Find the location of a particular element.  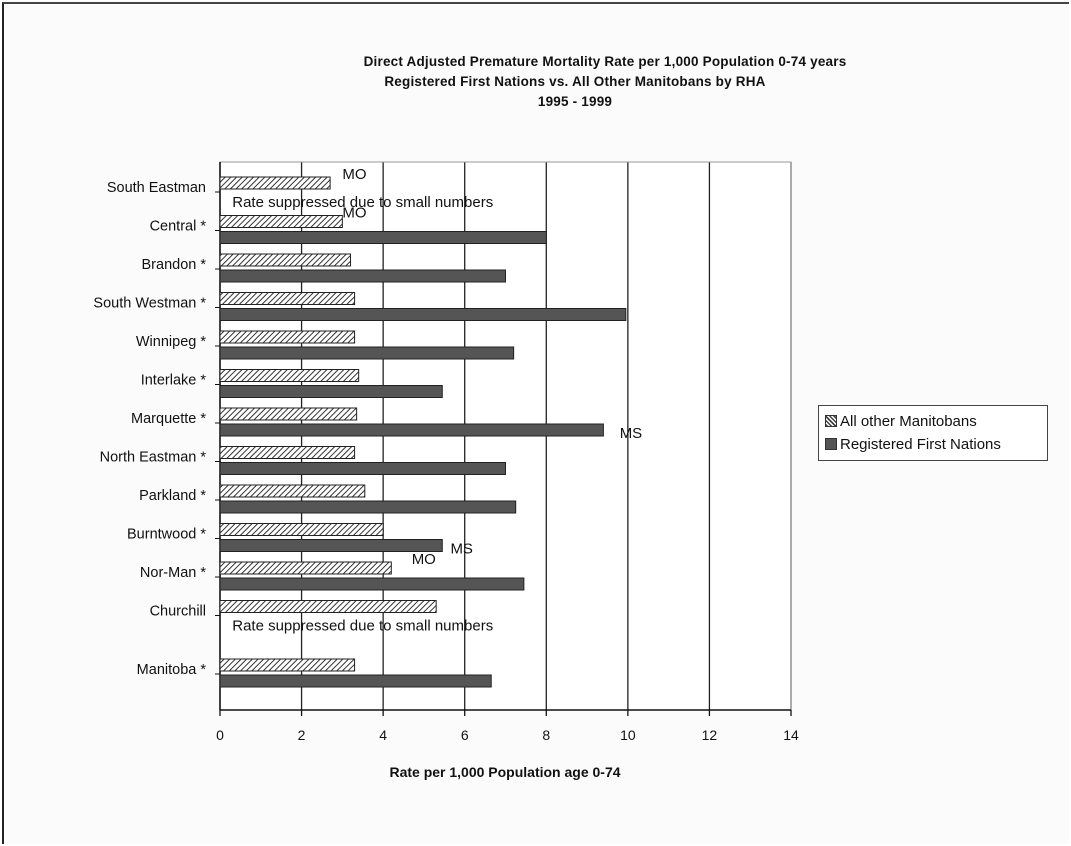

y-tick-label: South Eastman is located at coordinates (156, 188).